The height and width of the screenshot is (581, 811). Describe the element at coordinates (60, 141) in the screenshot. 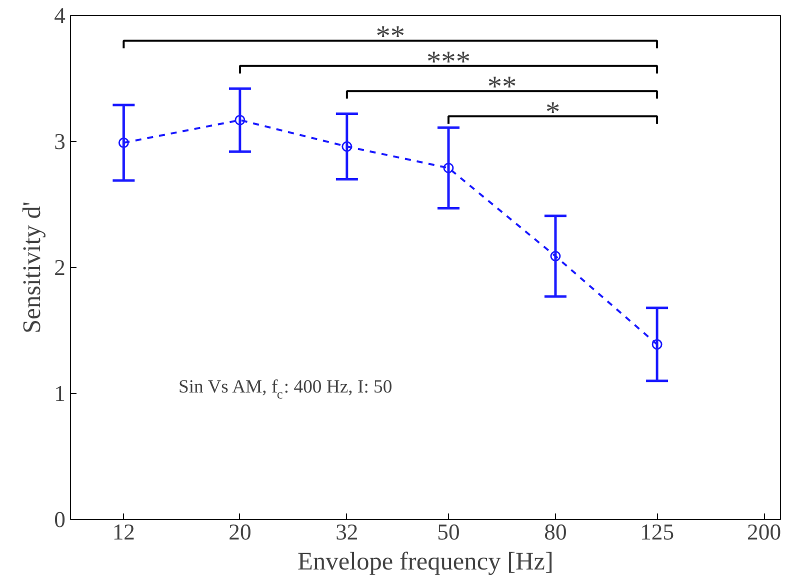

I see `y-tick-label: 3` at that location.